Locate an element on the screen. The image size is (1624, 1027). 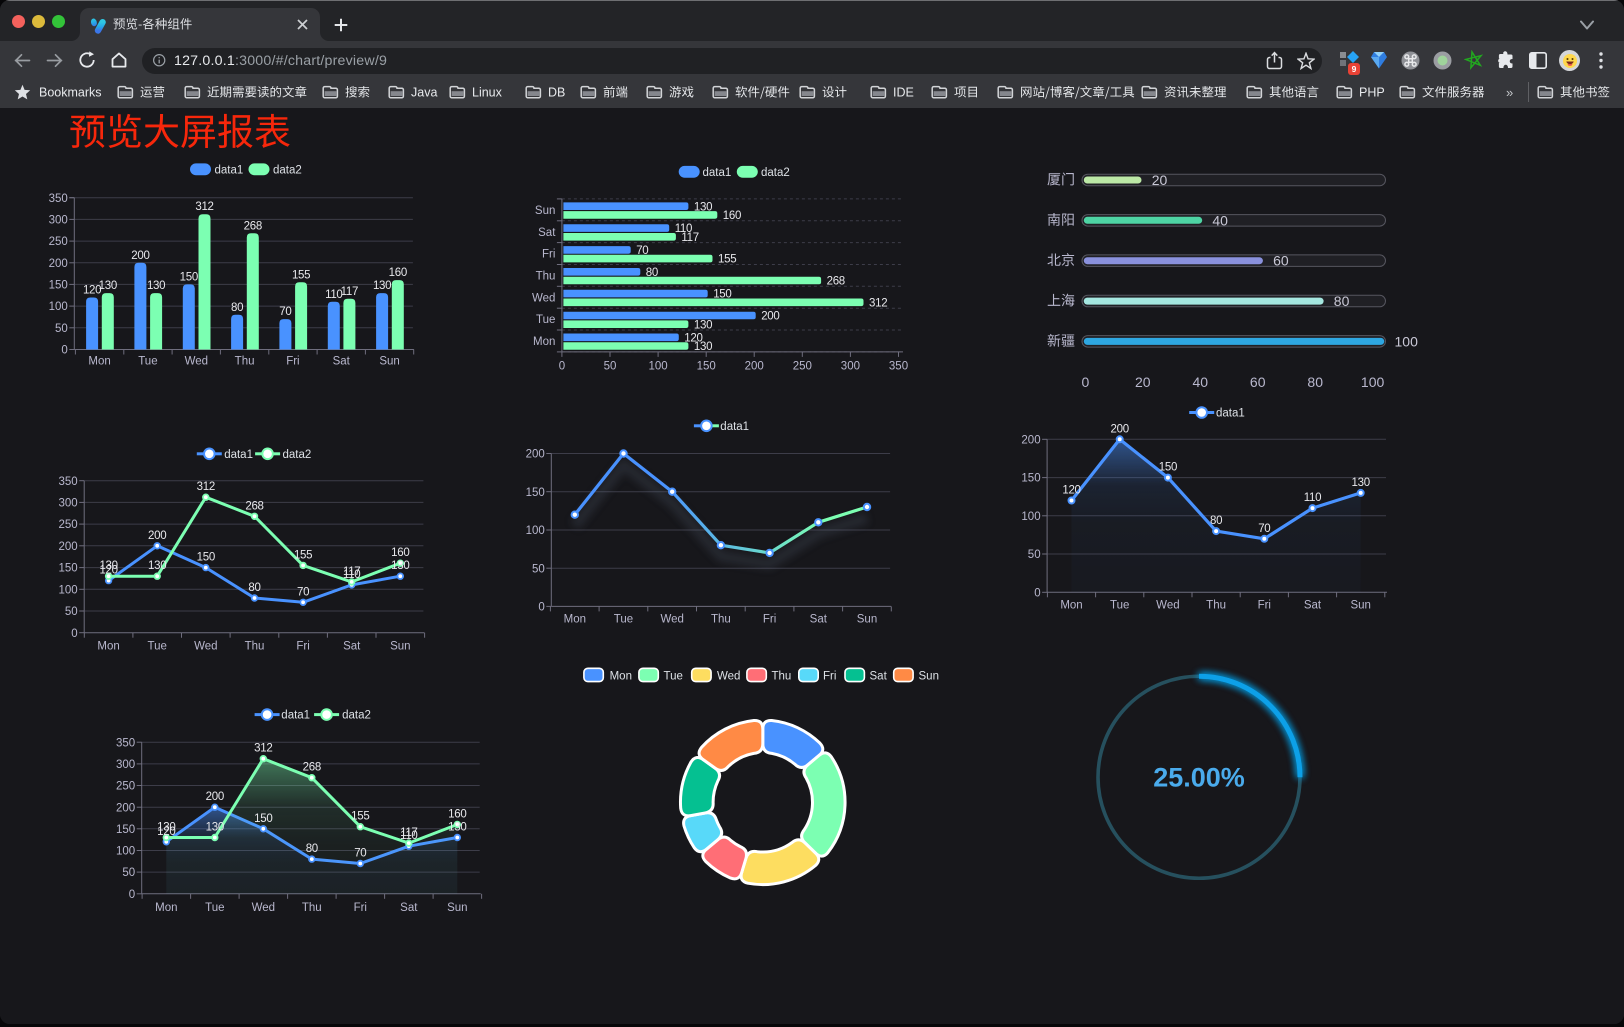
svg-text: 300 is located at coordinates (850, 367).